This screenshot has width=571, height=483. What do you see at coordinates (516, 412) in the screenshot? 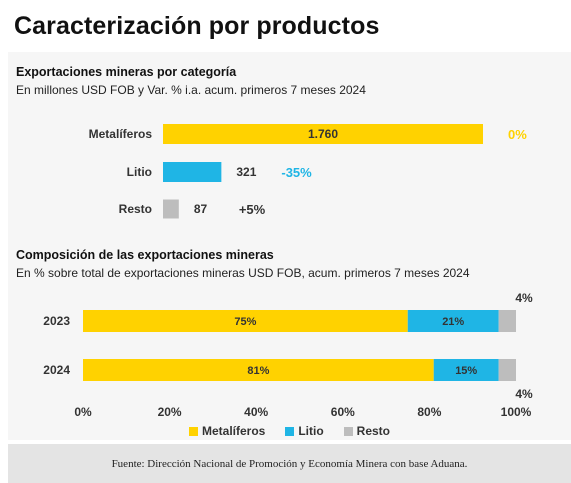
I see `chart2-x-tick-label: 100%` at bounding box center [516, 412].